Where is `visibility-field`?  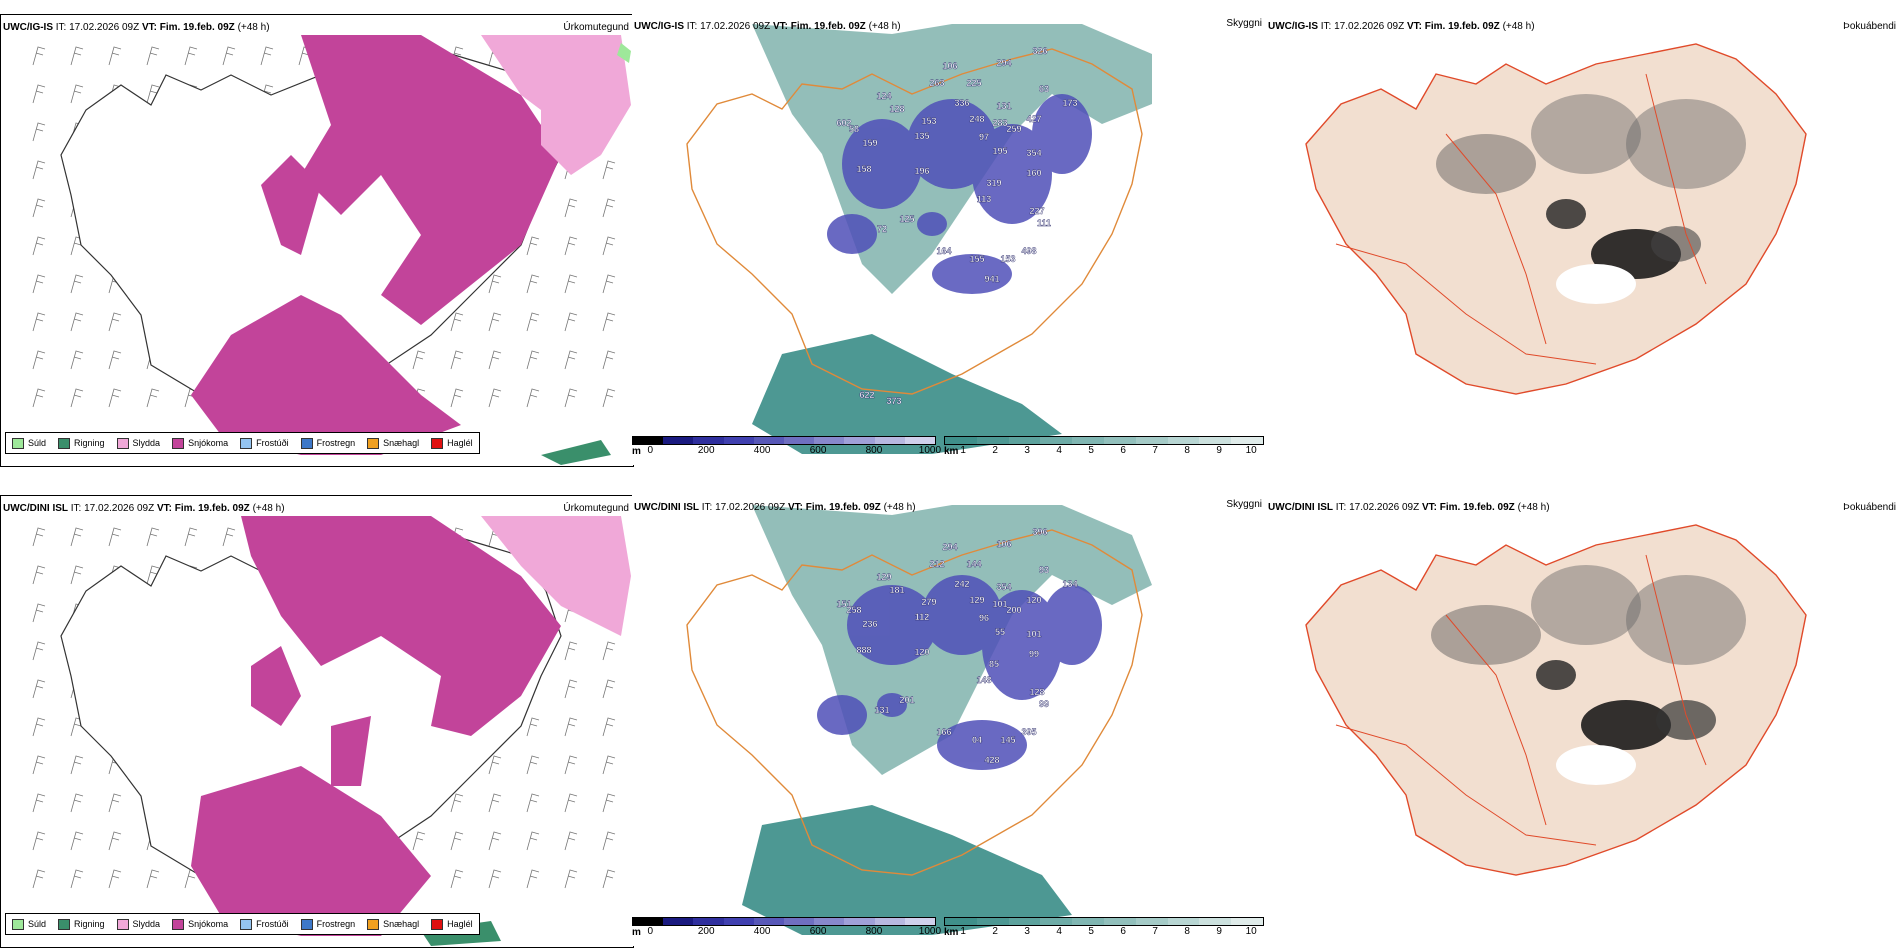
visibility-field is located at coordinates (952, 239).